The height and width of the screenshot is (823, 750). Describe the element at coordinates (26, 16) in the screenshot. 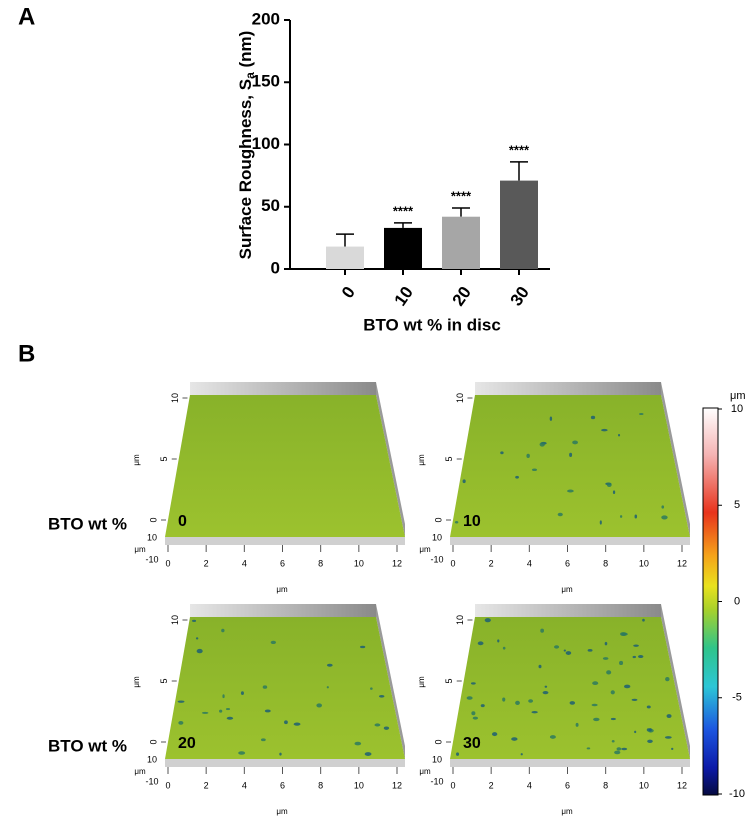

I see `panel-label: A` at that location.